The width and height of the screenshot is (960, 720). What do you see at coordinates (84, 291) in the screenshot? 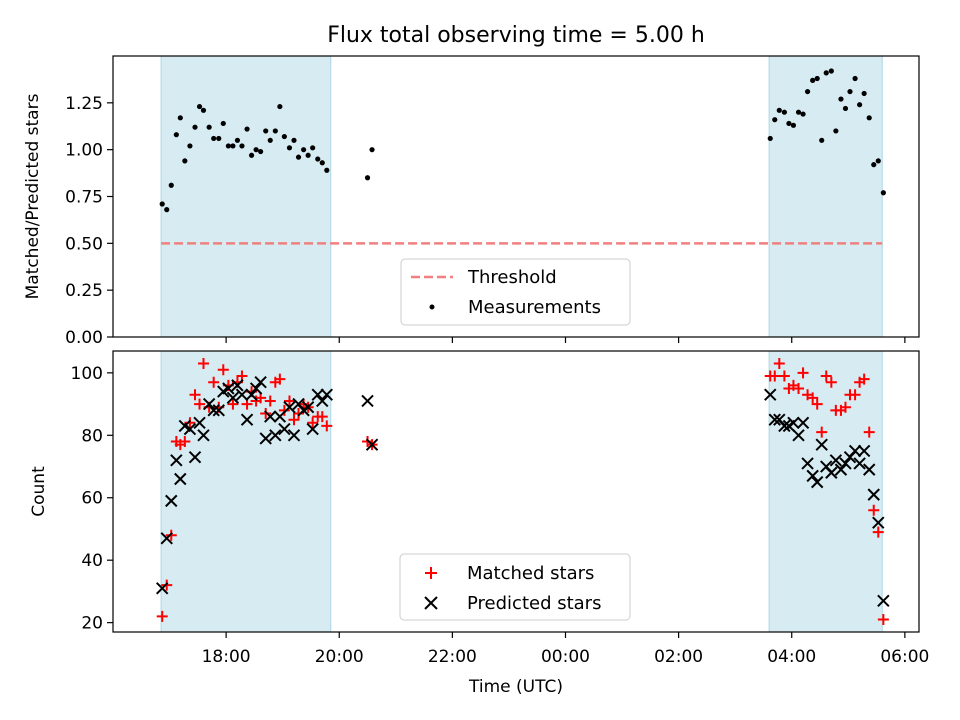
I see `top-y-tick-label: 0.25` at bounding box center [84, 291].